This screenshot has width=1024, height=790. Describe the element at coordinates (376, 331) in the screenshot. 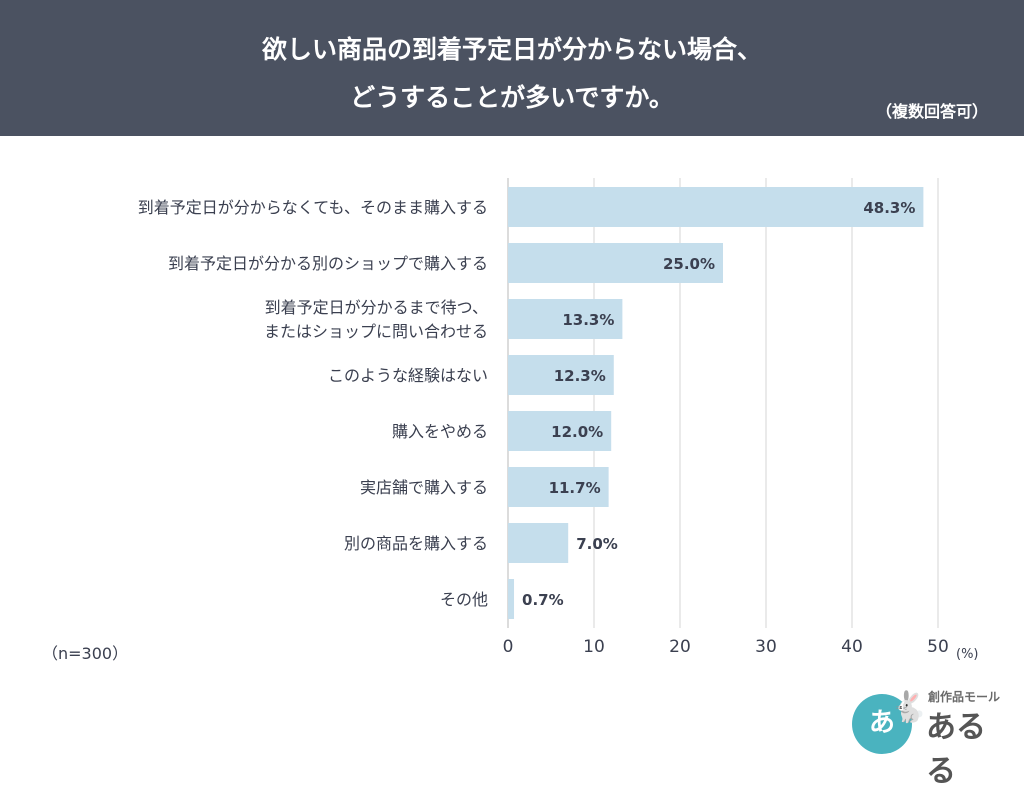

I see `category-label: またはショップに問い合わせる` at that location.